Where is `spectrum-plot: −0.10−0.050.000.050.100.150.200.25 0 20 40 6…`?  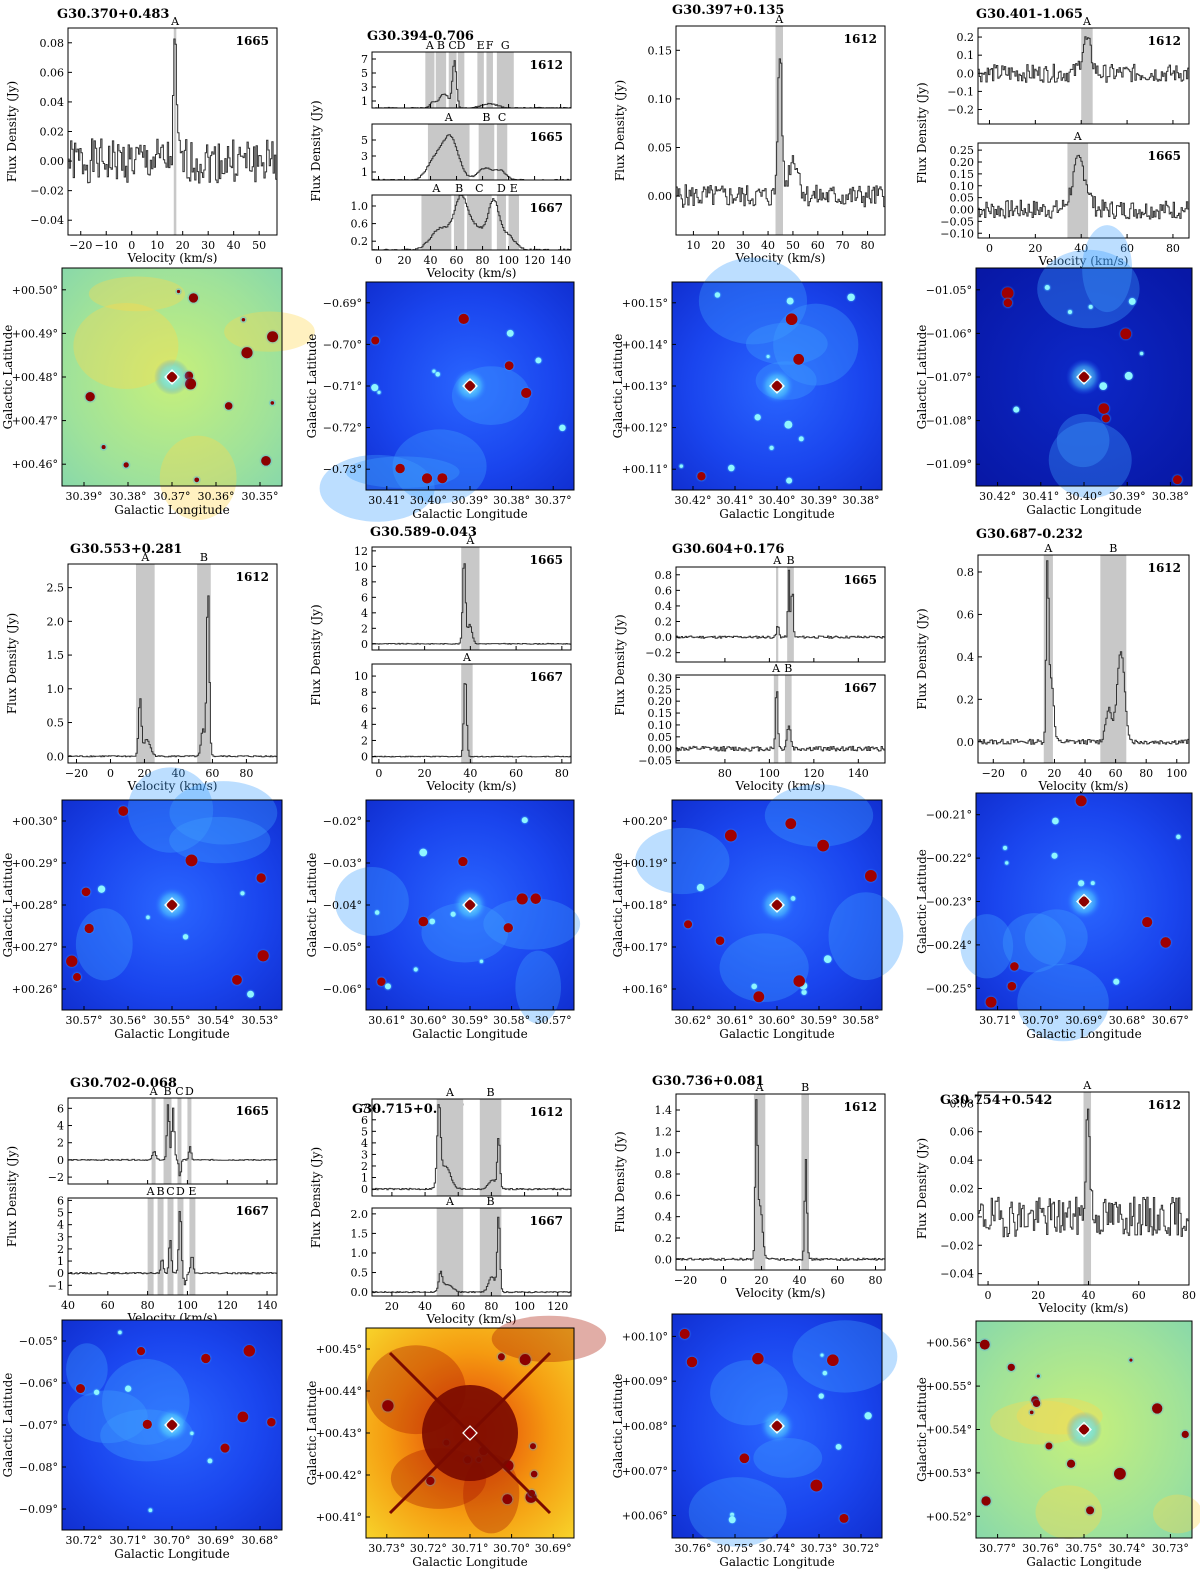
spectrum-plot: −0.10−0.050.000.050.100.150.200.25 0 20 40 6… is located at coordinates (1065, 192).